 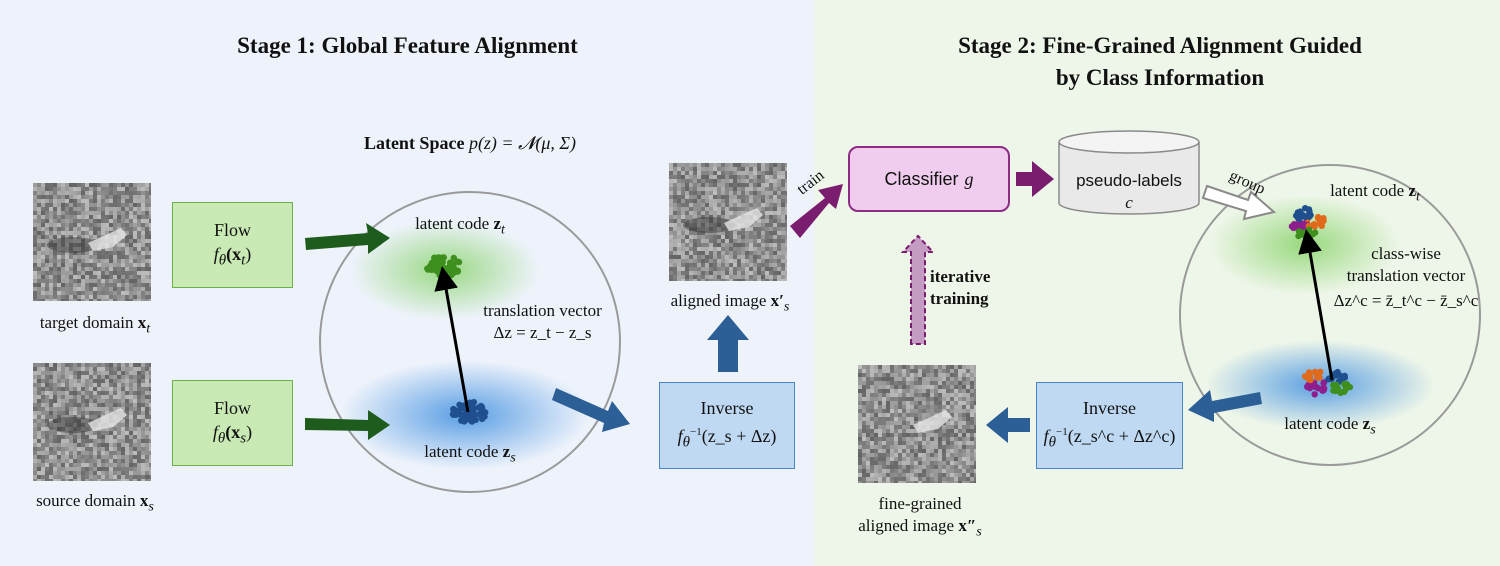 What do you see at coordinates (232, 245) in the screenshot?
I see `flow-box-target: Flow fθ(xt)` at bounding box center [232, 245].